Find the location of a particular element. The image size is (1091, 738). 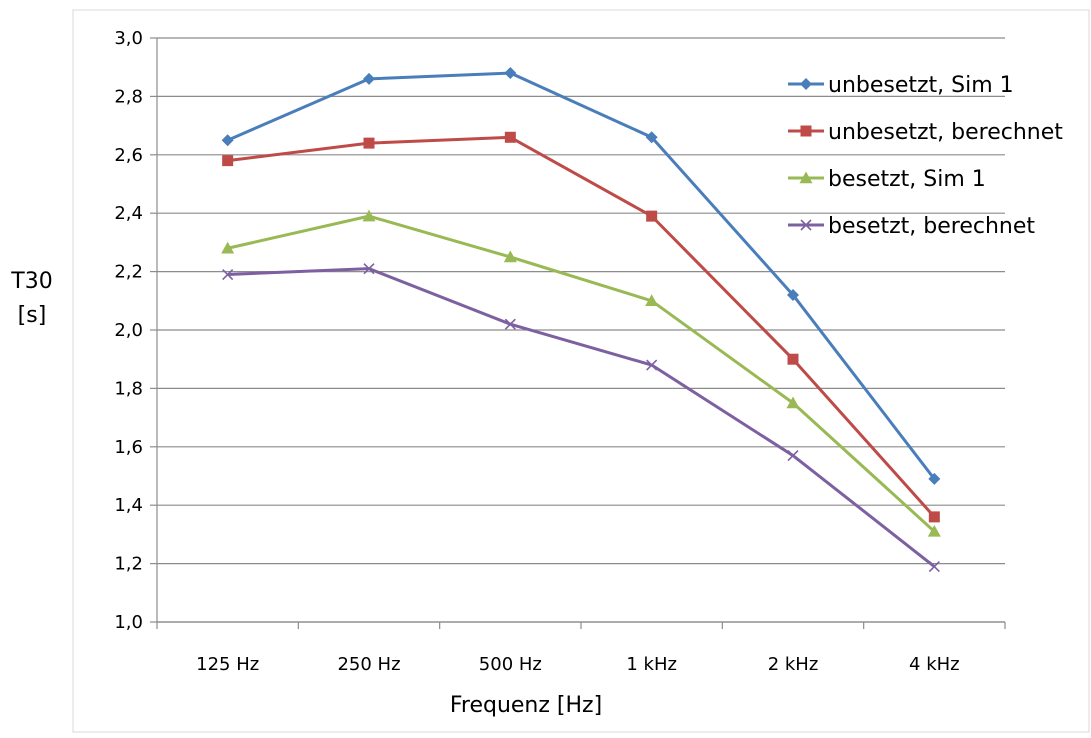

y-tick-label: 1,2 is located at coordinates (128, 564).